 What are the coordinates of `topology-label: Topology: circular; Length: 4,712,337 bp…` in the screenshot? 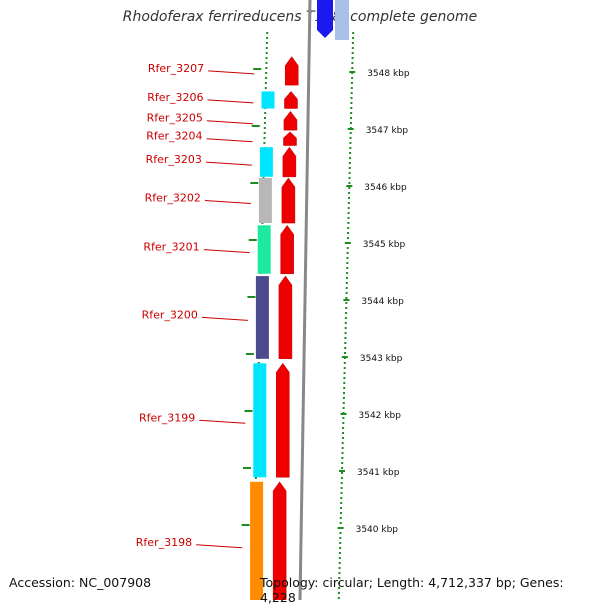 It's located at (412, 590).